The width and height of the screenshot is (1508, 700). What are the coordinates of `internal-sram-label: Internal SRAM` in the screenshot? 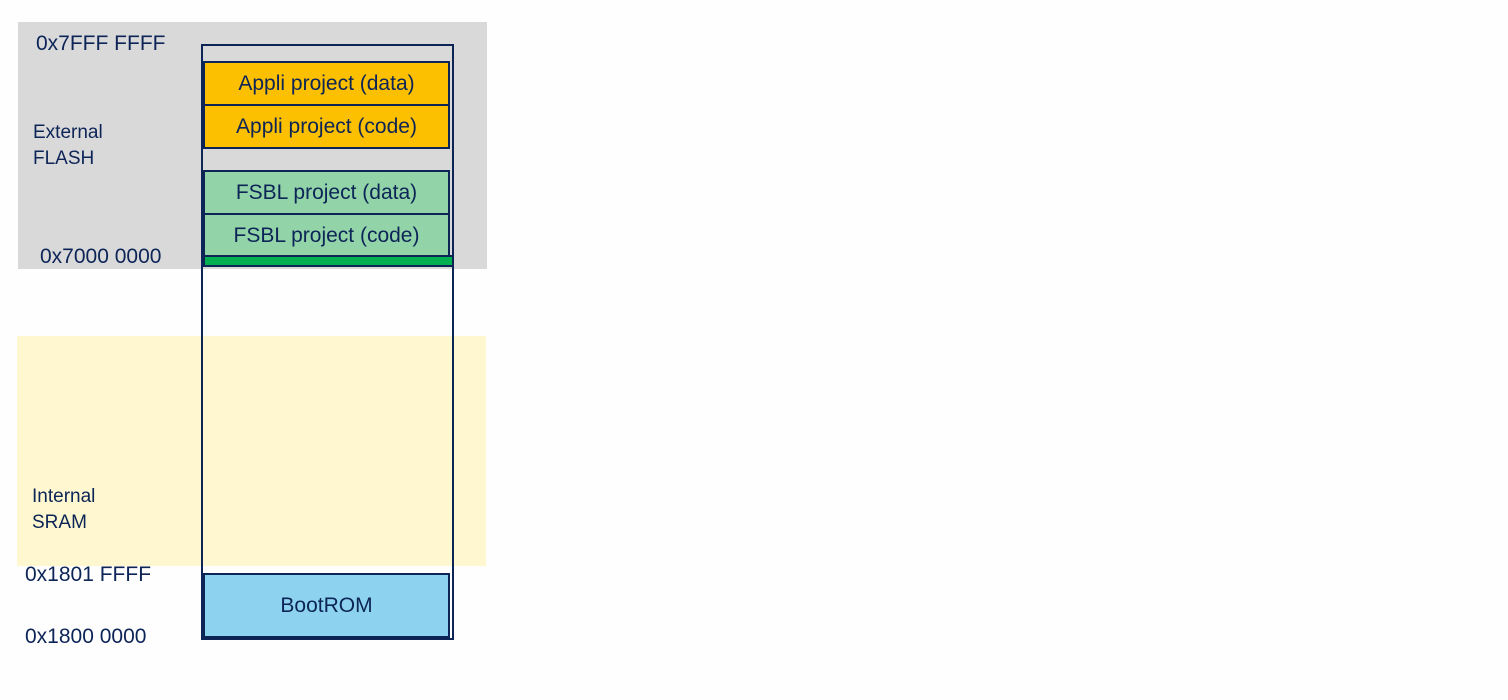 It's located at (64, 509).